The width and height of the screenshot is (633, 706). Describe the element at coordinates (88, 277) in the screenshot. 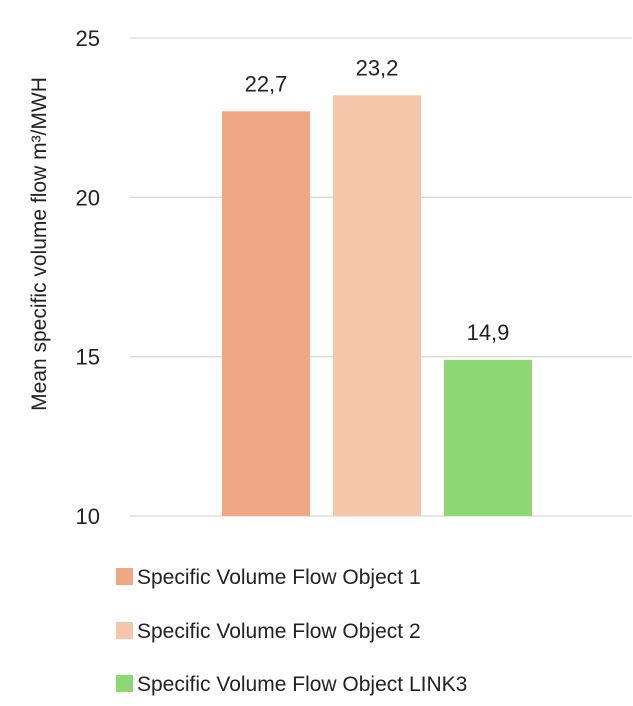

I see `y-axis-ticks: 10 15 20 25` at that location.